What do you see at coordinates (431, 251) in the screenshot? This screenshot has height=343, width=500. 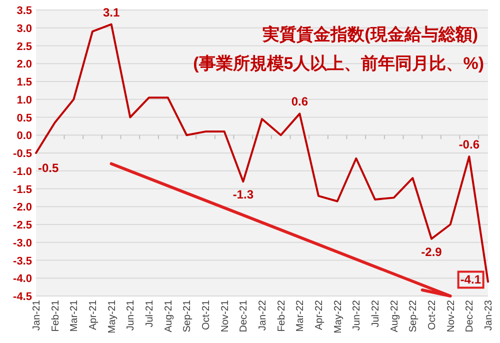 I see `data-label: -2.9` at bounding box center [431, 251].